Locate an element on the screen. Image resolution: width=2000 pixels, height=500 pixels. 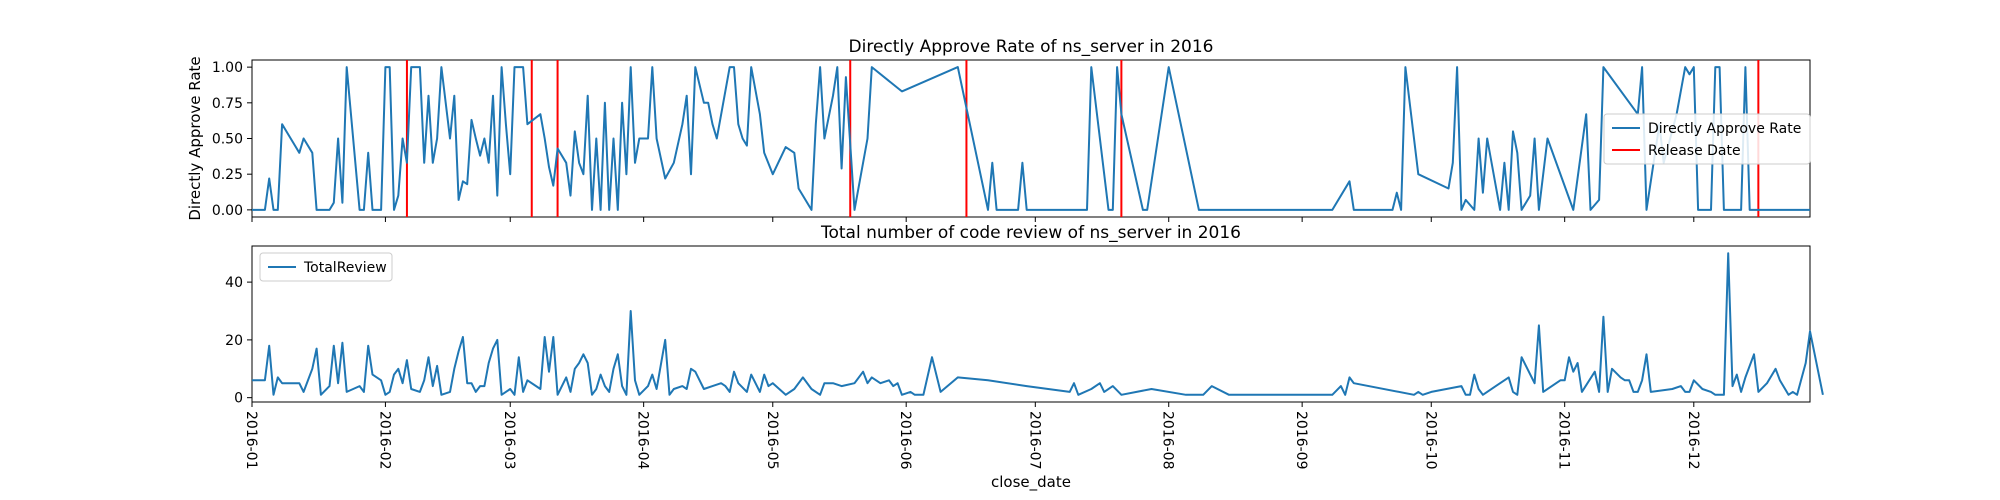
x-tick-label: 2016-03 is located at coordinates (509, 440).